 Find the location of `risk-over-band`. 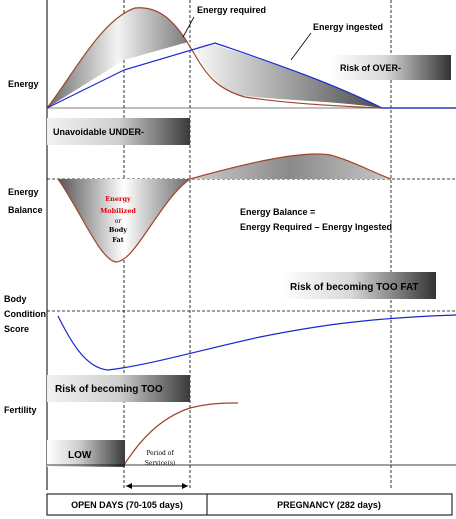

risk-over-band is located at coordinates (391, 67).